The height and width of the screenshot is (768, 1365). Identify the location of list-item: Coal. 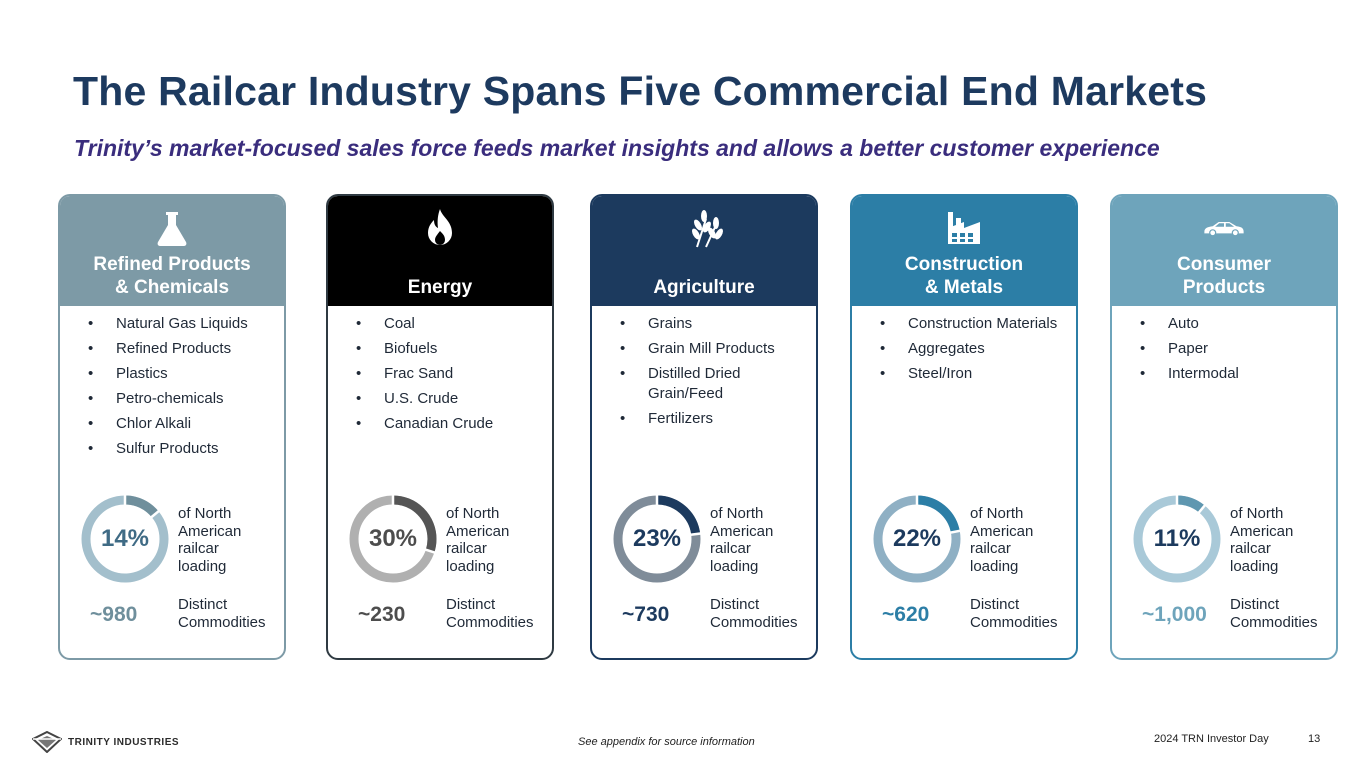
(448, 324).